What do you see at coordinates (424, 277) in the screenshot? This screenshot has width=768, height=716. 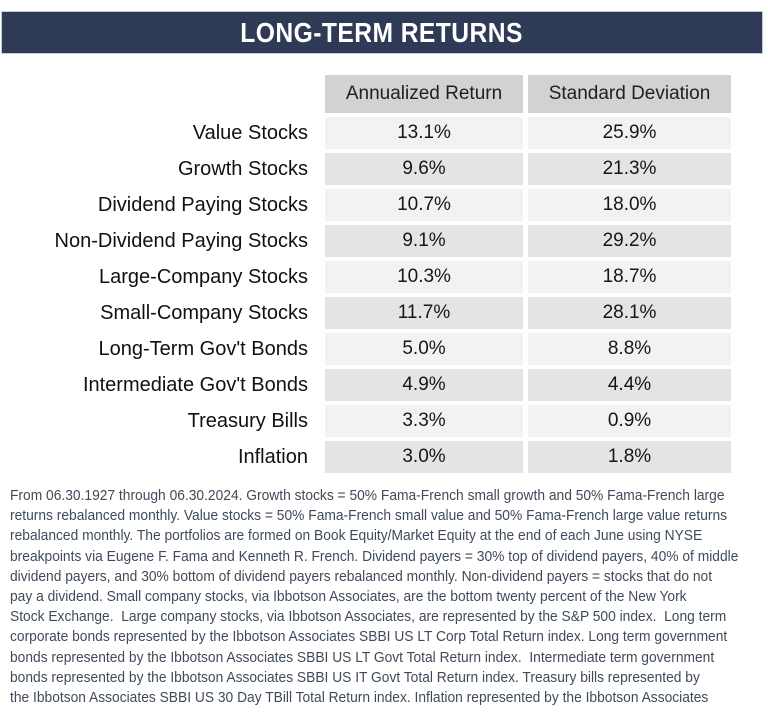 I see `annualized-return-value: 10.3%` at bounding box center [424, 277].